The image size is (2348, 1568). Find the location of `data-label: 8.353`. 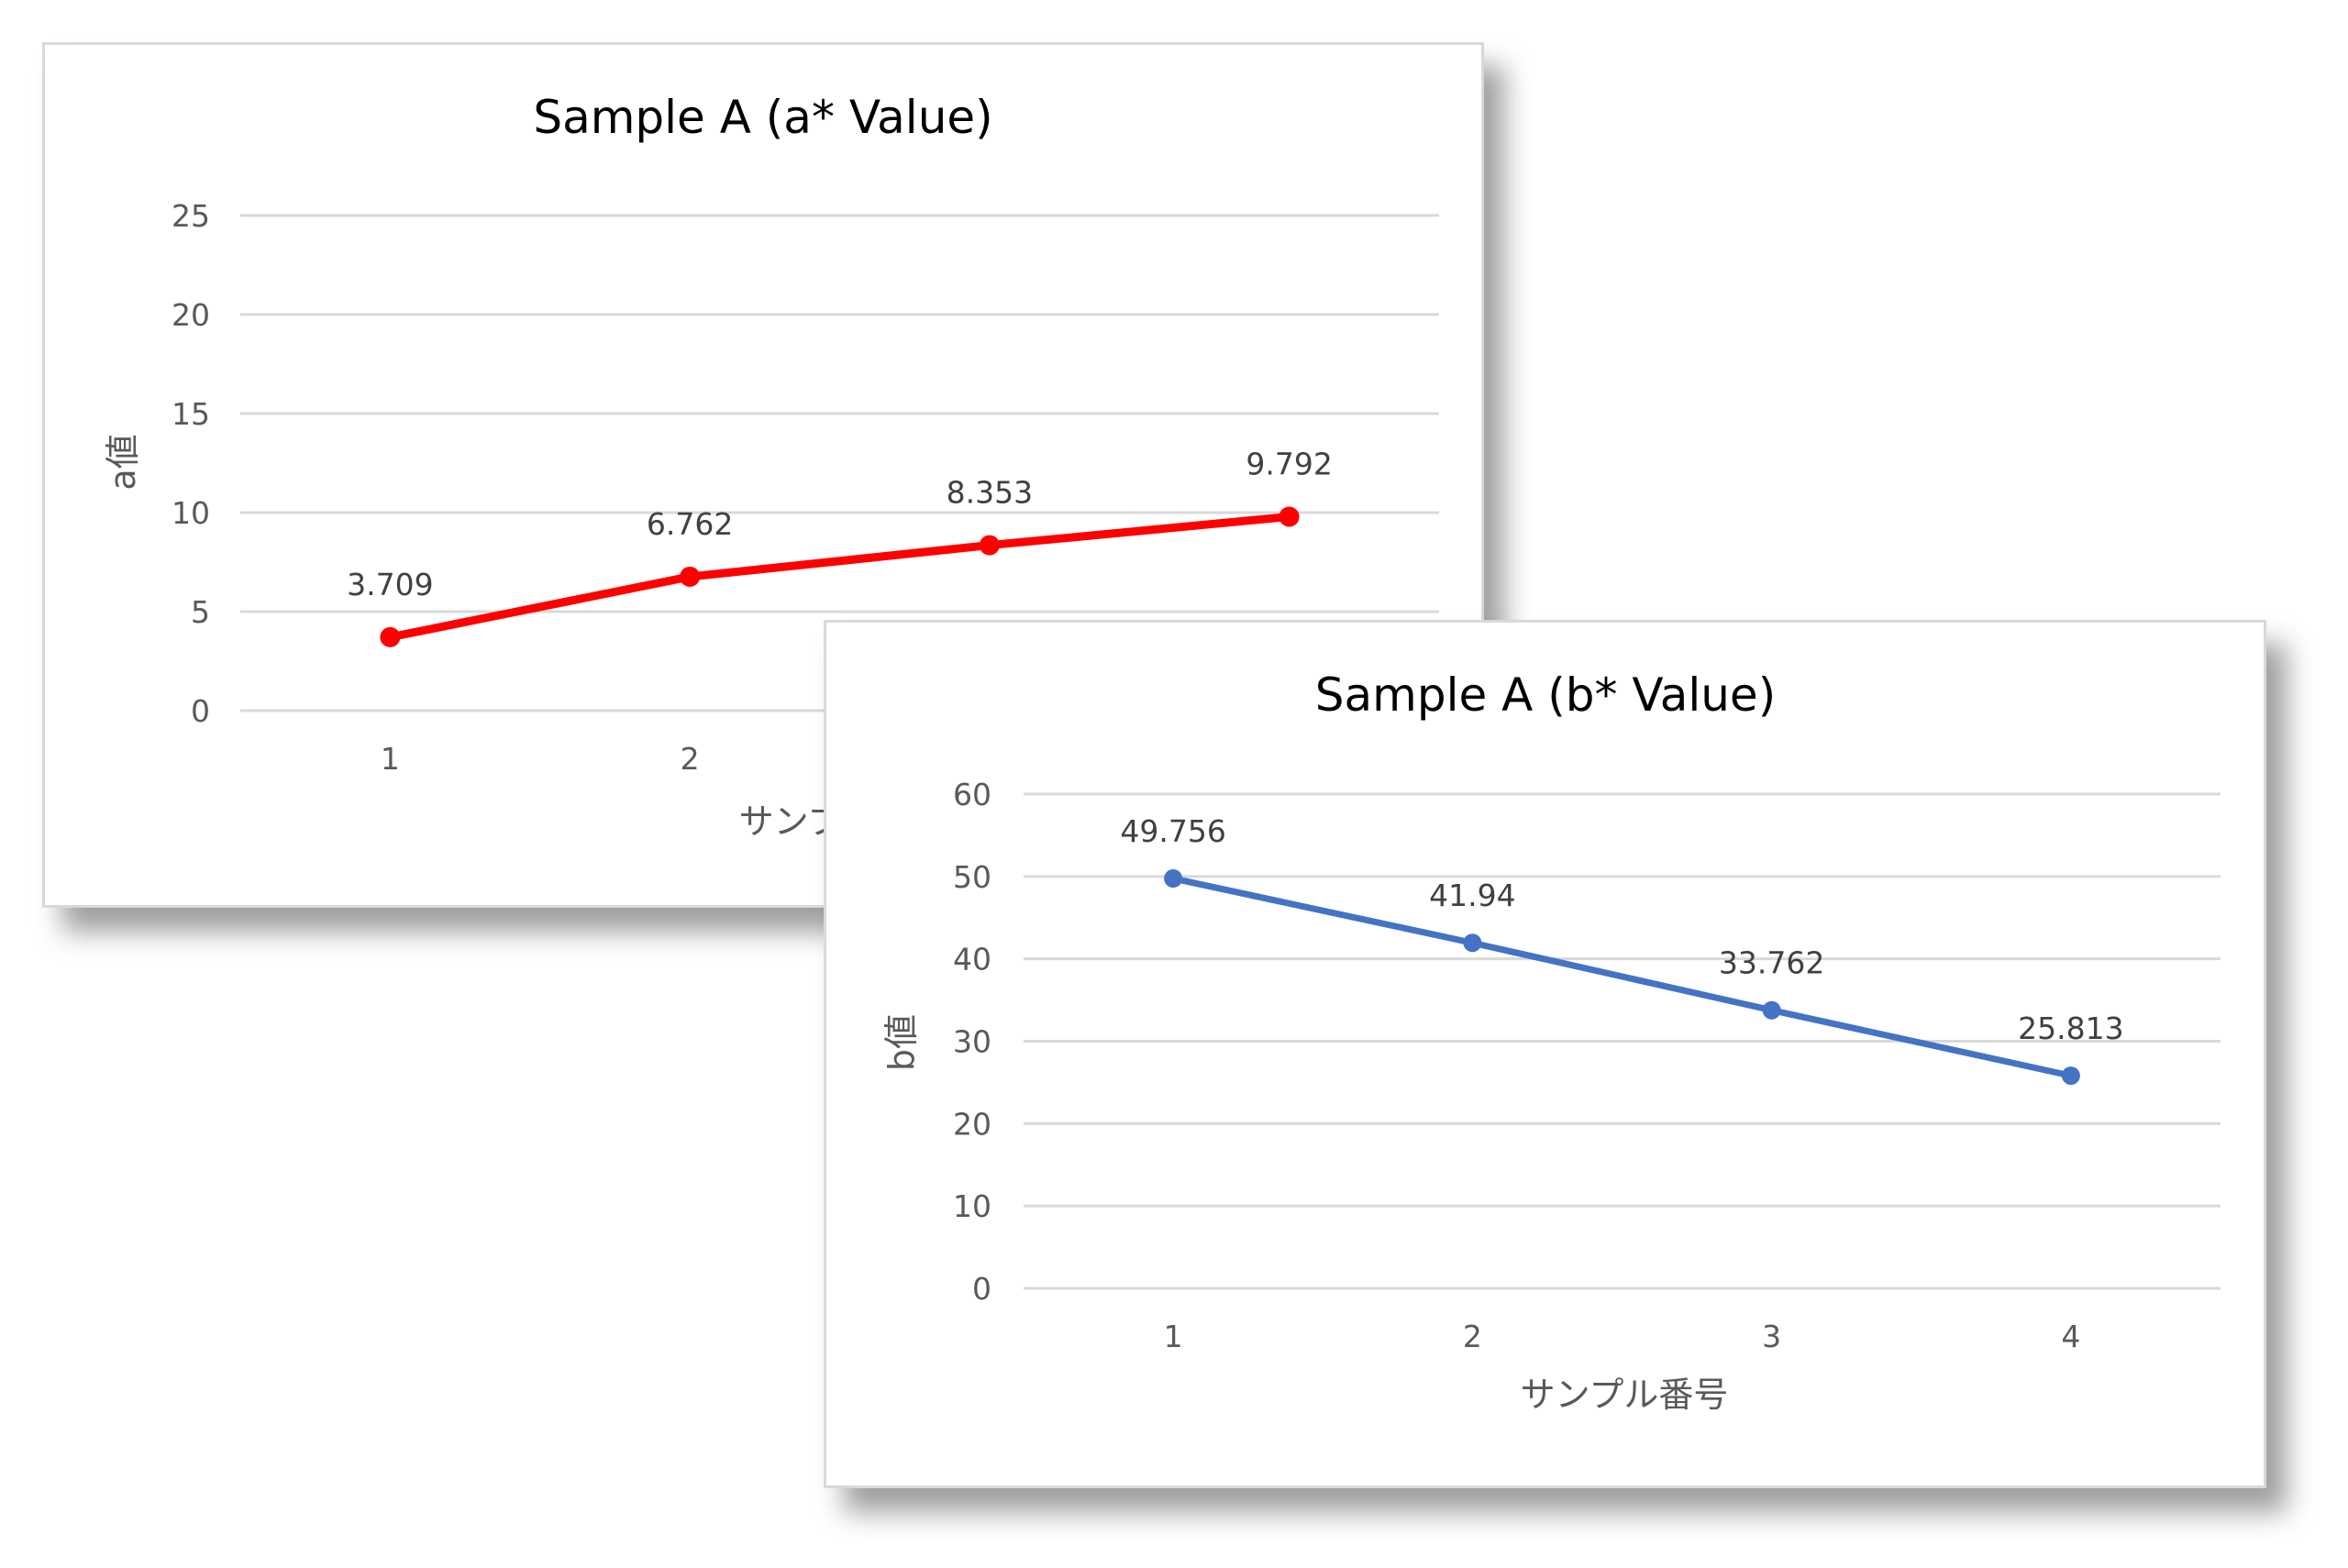

data-label: 8.353 is located at coordinates (990, 493).